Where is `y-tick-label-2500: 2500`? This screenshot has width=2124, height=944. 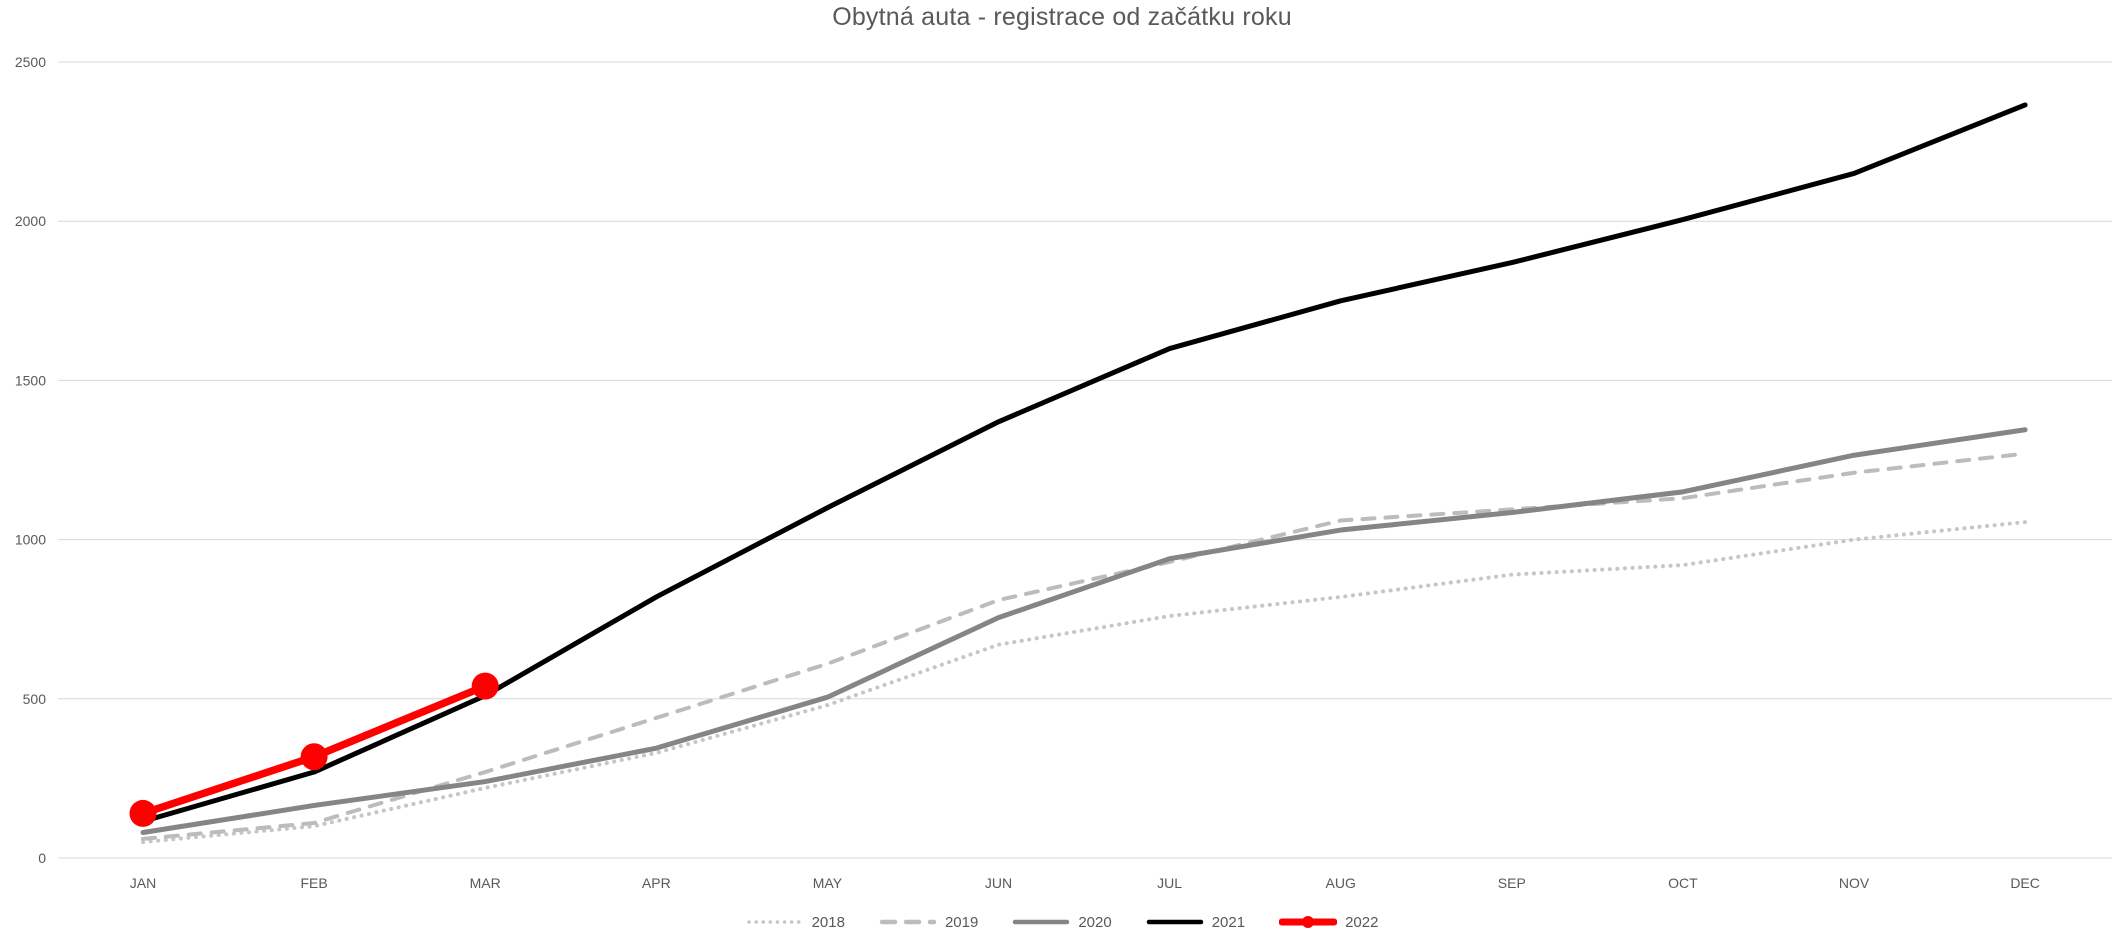 y-tick-label-2500: 2500 is located at coordinates (30, 62).